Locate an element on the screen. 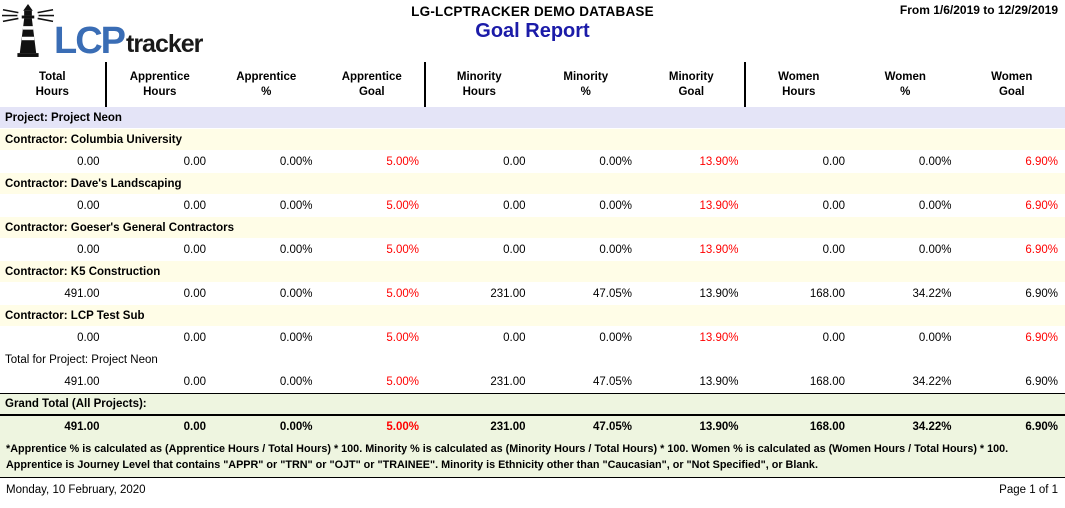 Image resolution: width=1065 pixels, height=508 pixels. project-label: Project: Project Neon is located at coordinates (63, 117).